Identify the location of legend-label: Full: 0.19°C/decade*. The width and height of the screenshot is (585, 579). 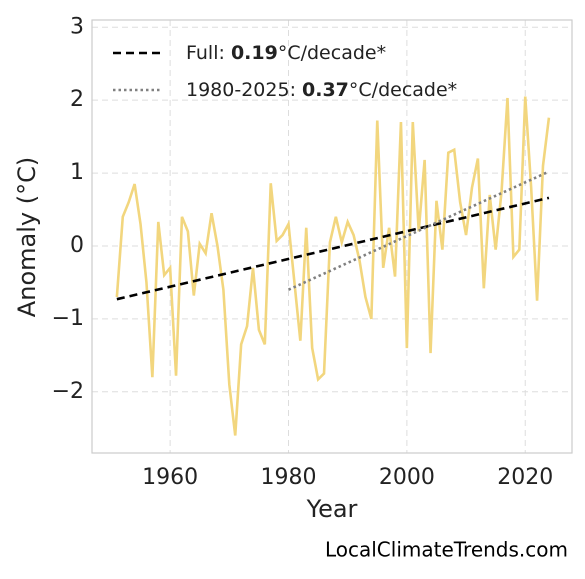
(286, 53).